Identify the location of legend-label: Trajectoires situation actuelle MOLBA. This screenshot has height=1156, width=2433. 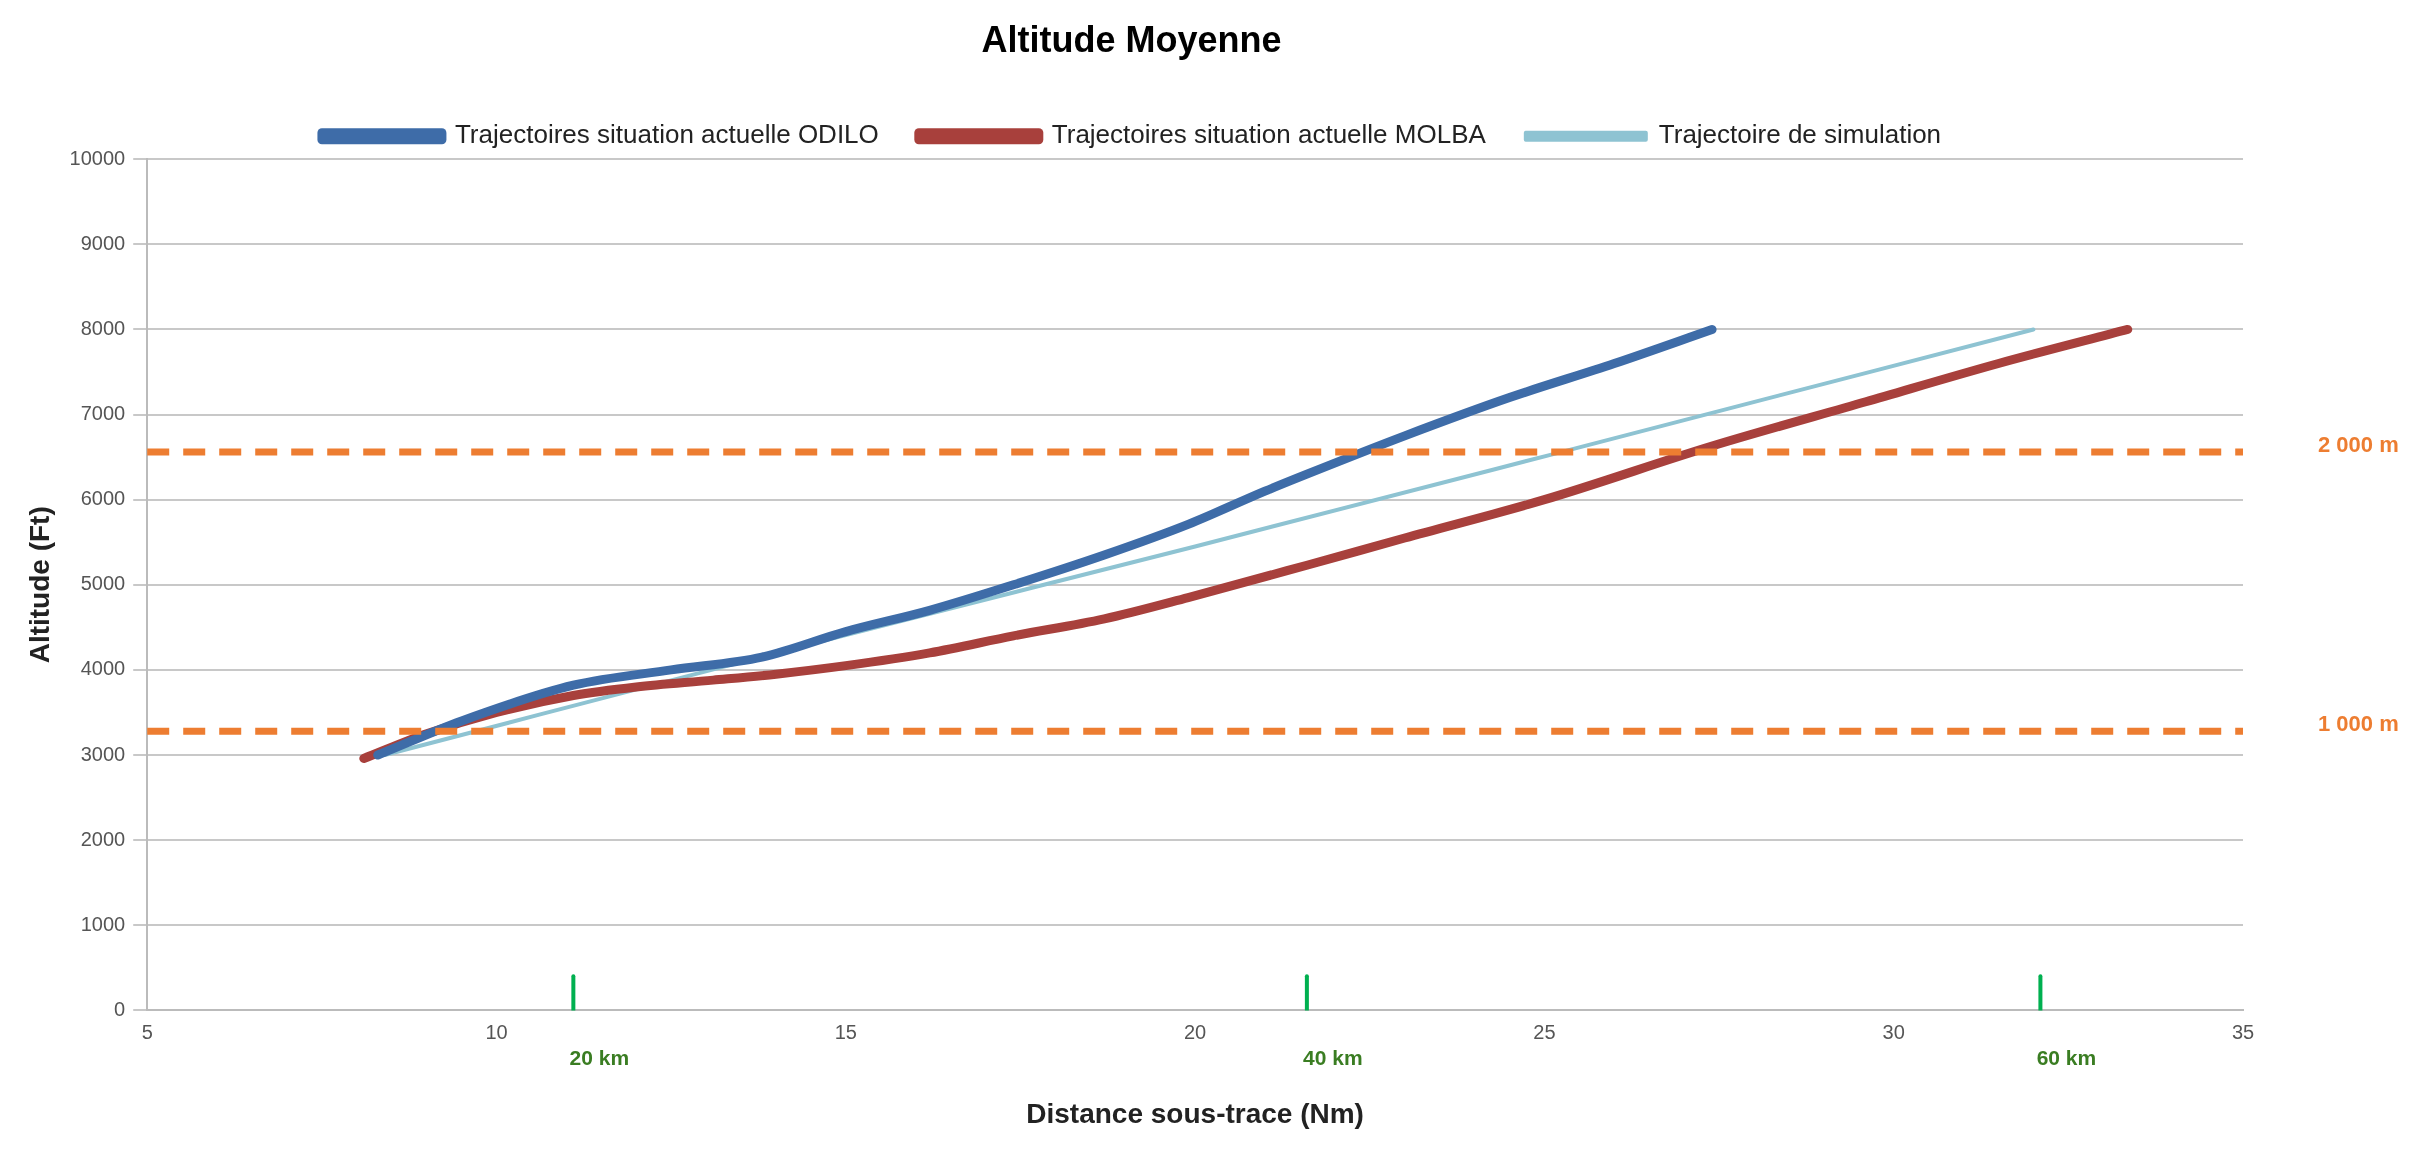
(1269, 134).